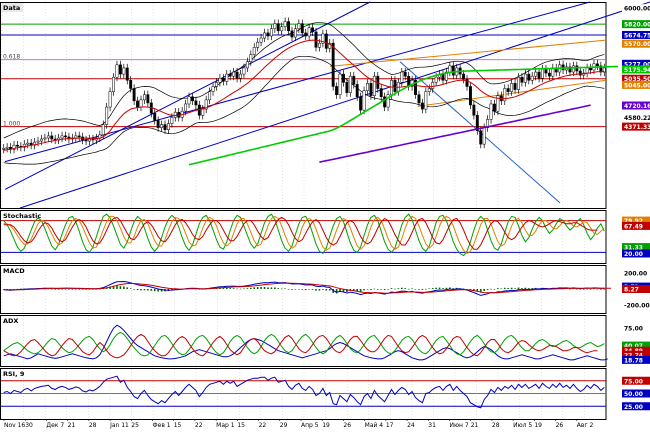 The height and width of the screenshot is (433, 650). I want to click on axis-value-label: 5674.75, so click(637, 35).